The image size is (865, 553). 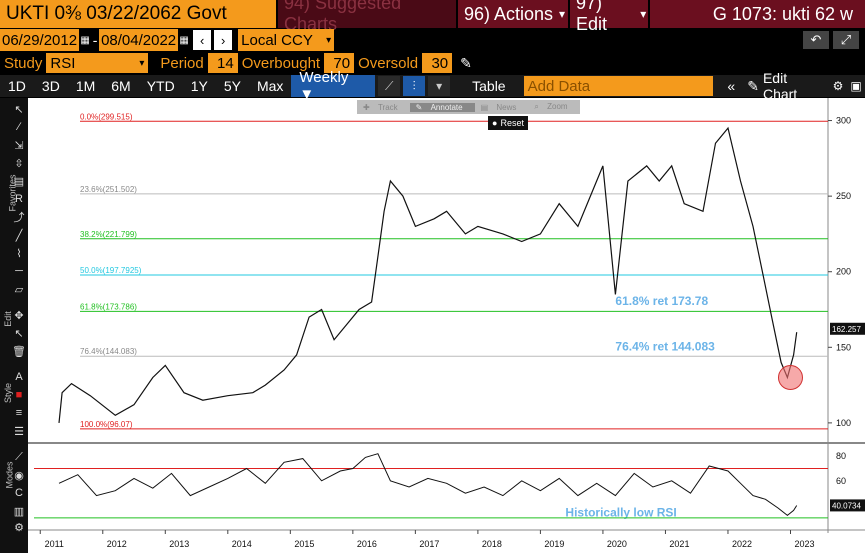 I want to click on reset-label: Reset, so click(x=512, y=123).